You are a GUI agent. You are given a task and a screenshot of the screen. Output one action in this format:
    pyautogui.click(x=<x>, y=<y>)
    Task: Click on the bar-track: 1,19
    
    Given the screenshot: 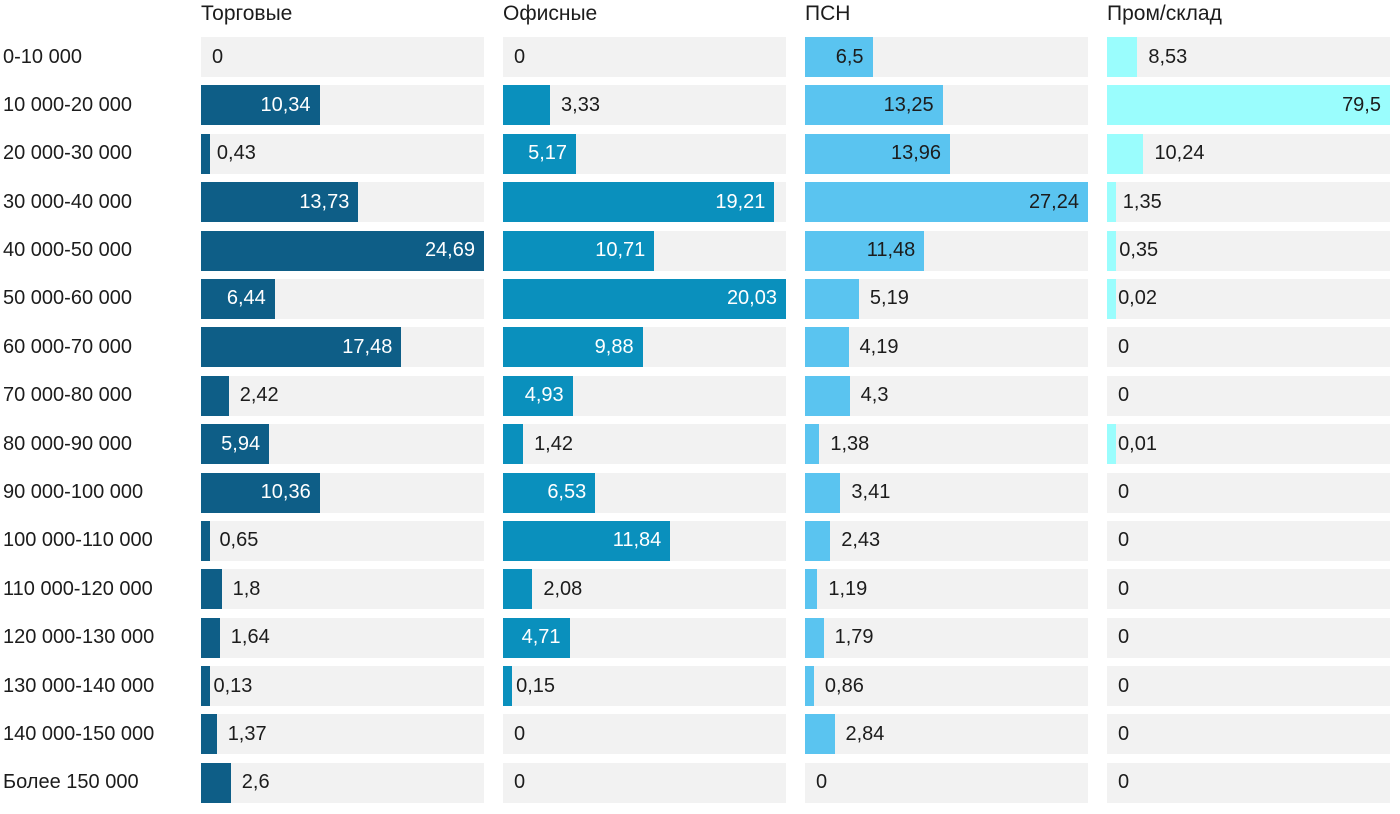 What is the action you would take?
    pyautogui.click(x=946, y=589)
    